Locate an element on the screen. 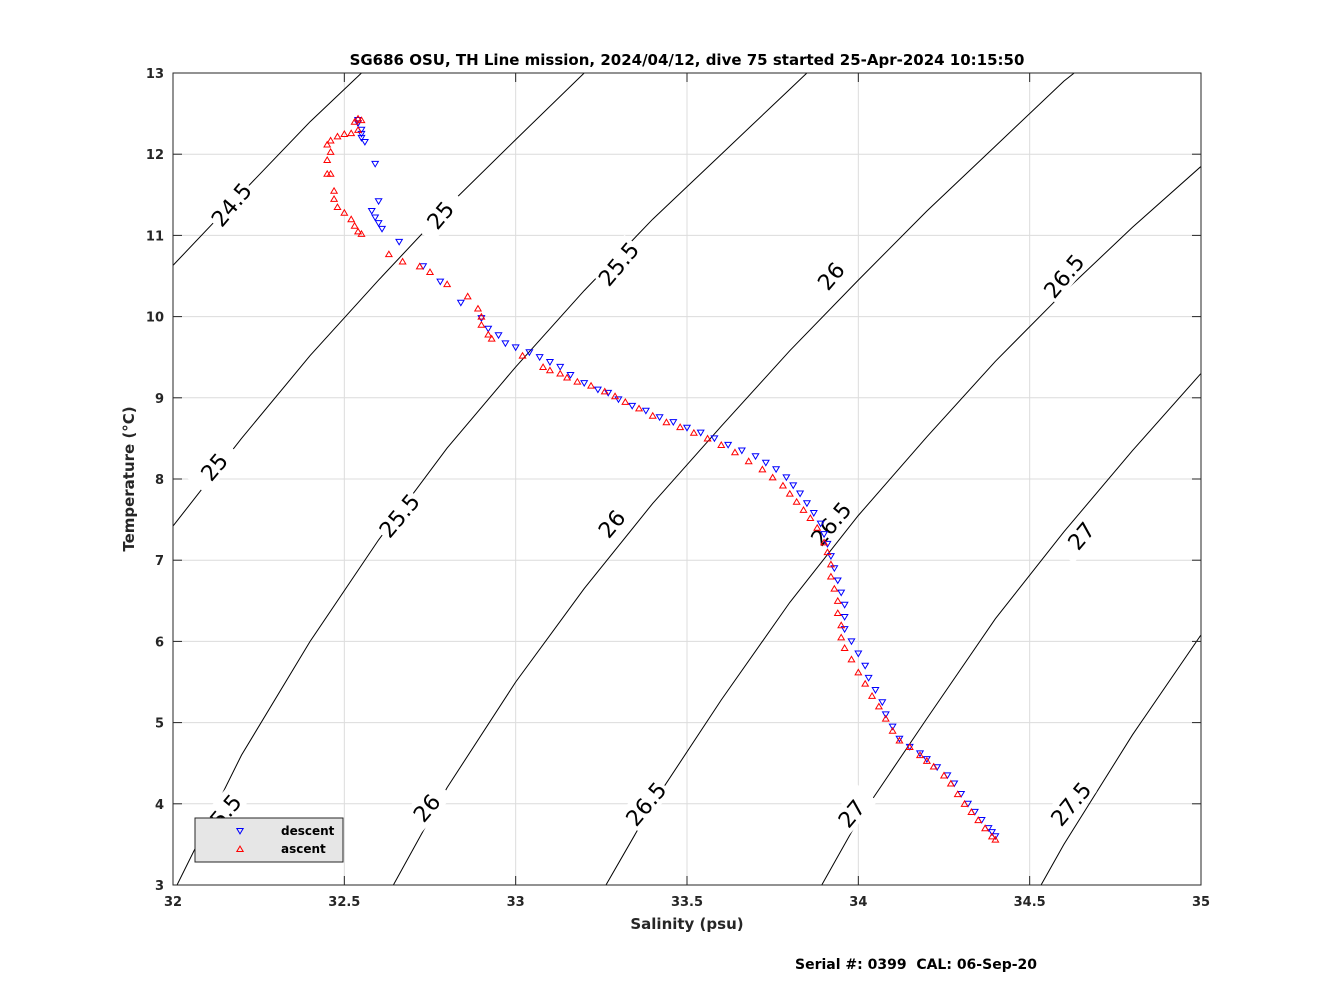 The image size is (1328, 996). x-tick-label: 33.5 is located at coordinates (687, 902).